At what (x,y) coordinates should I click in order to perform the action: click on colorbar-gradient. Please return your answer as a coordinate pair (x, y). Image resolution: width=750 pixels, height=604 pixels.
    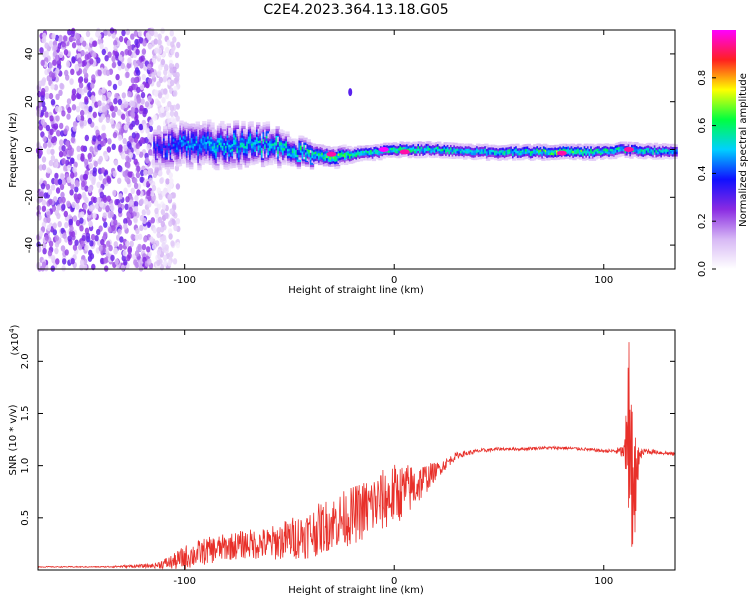
    Looking at the image, I should click on (724, 149).